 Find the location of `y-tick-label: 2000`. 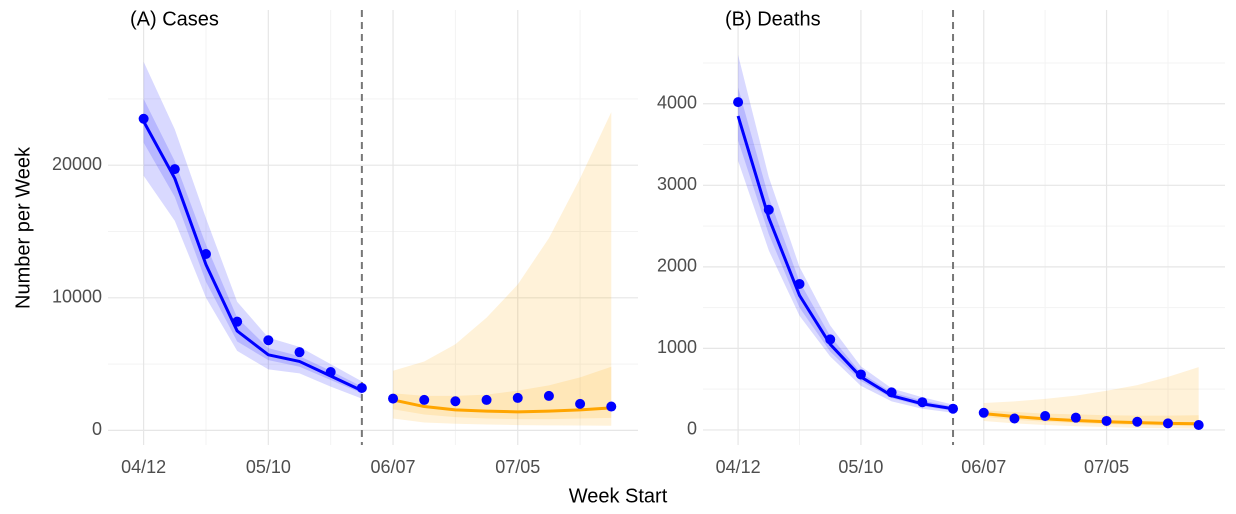

y-tick-label: 2000 is located at coordinates (677, 266).